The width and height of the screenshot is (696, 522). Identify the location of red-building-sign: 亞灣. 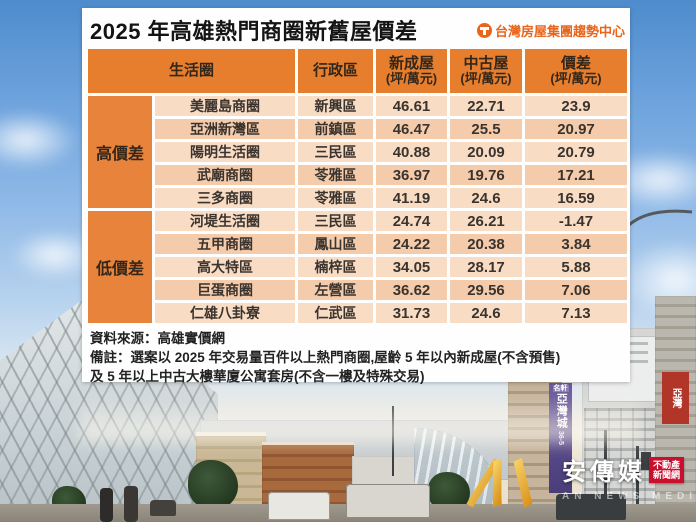
(675, 398).